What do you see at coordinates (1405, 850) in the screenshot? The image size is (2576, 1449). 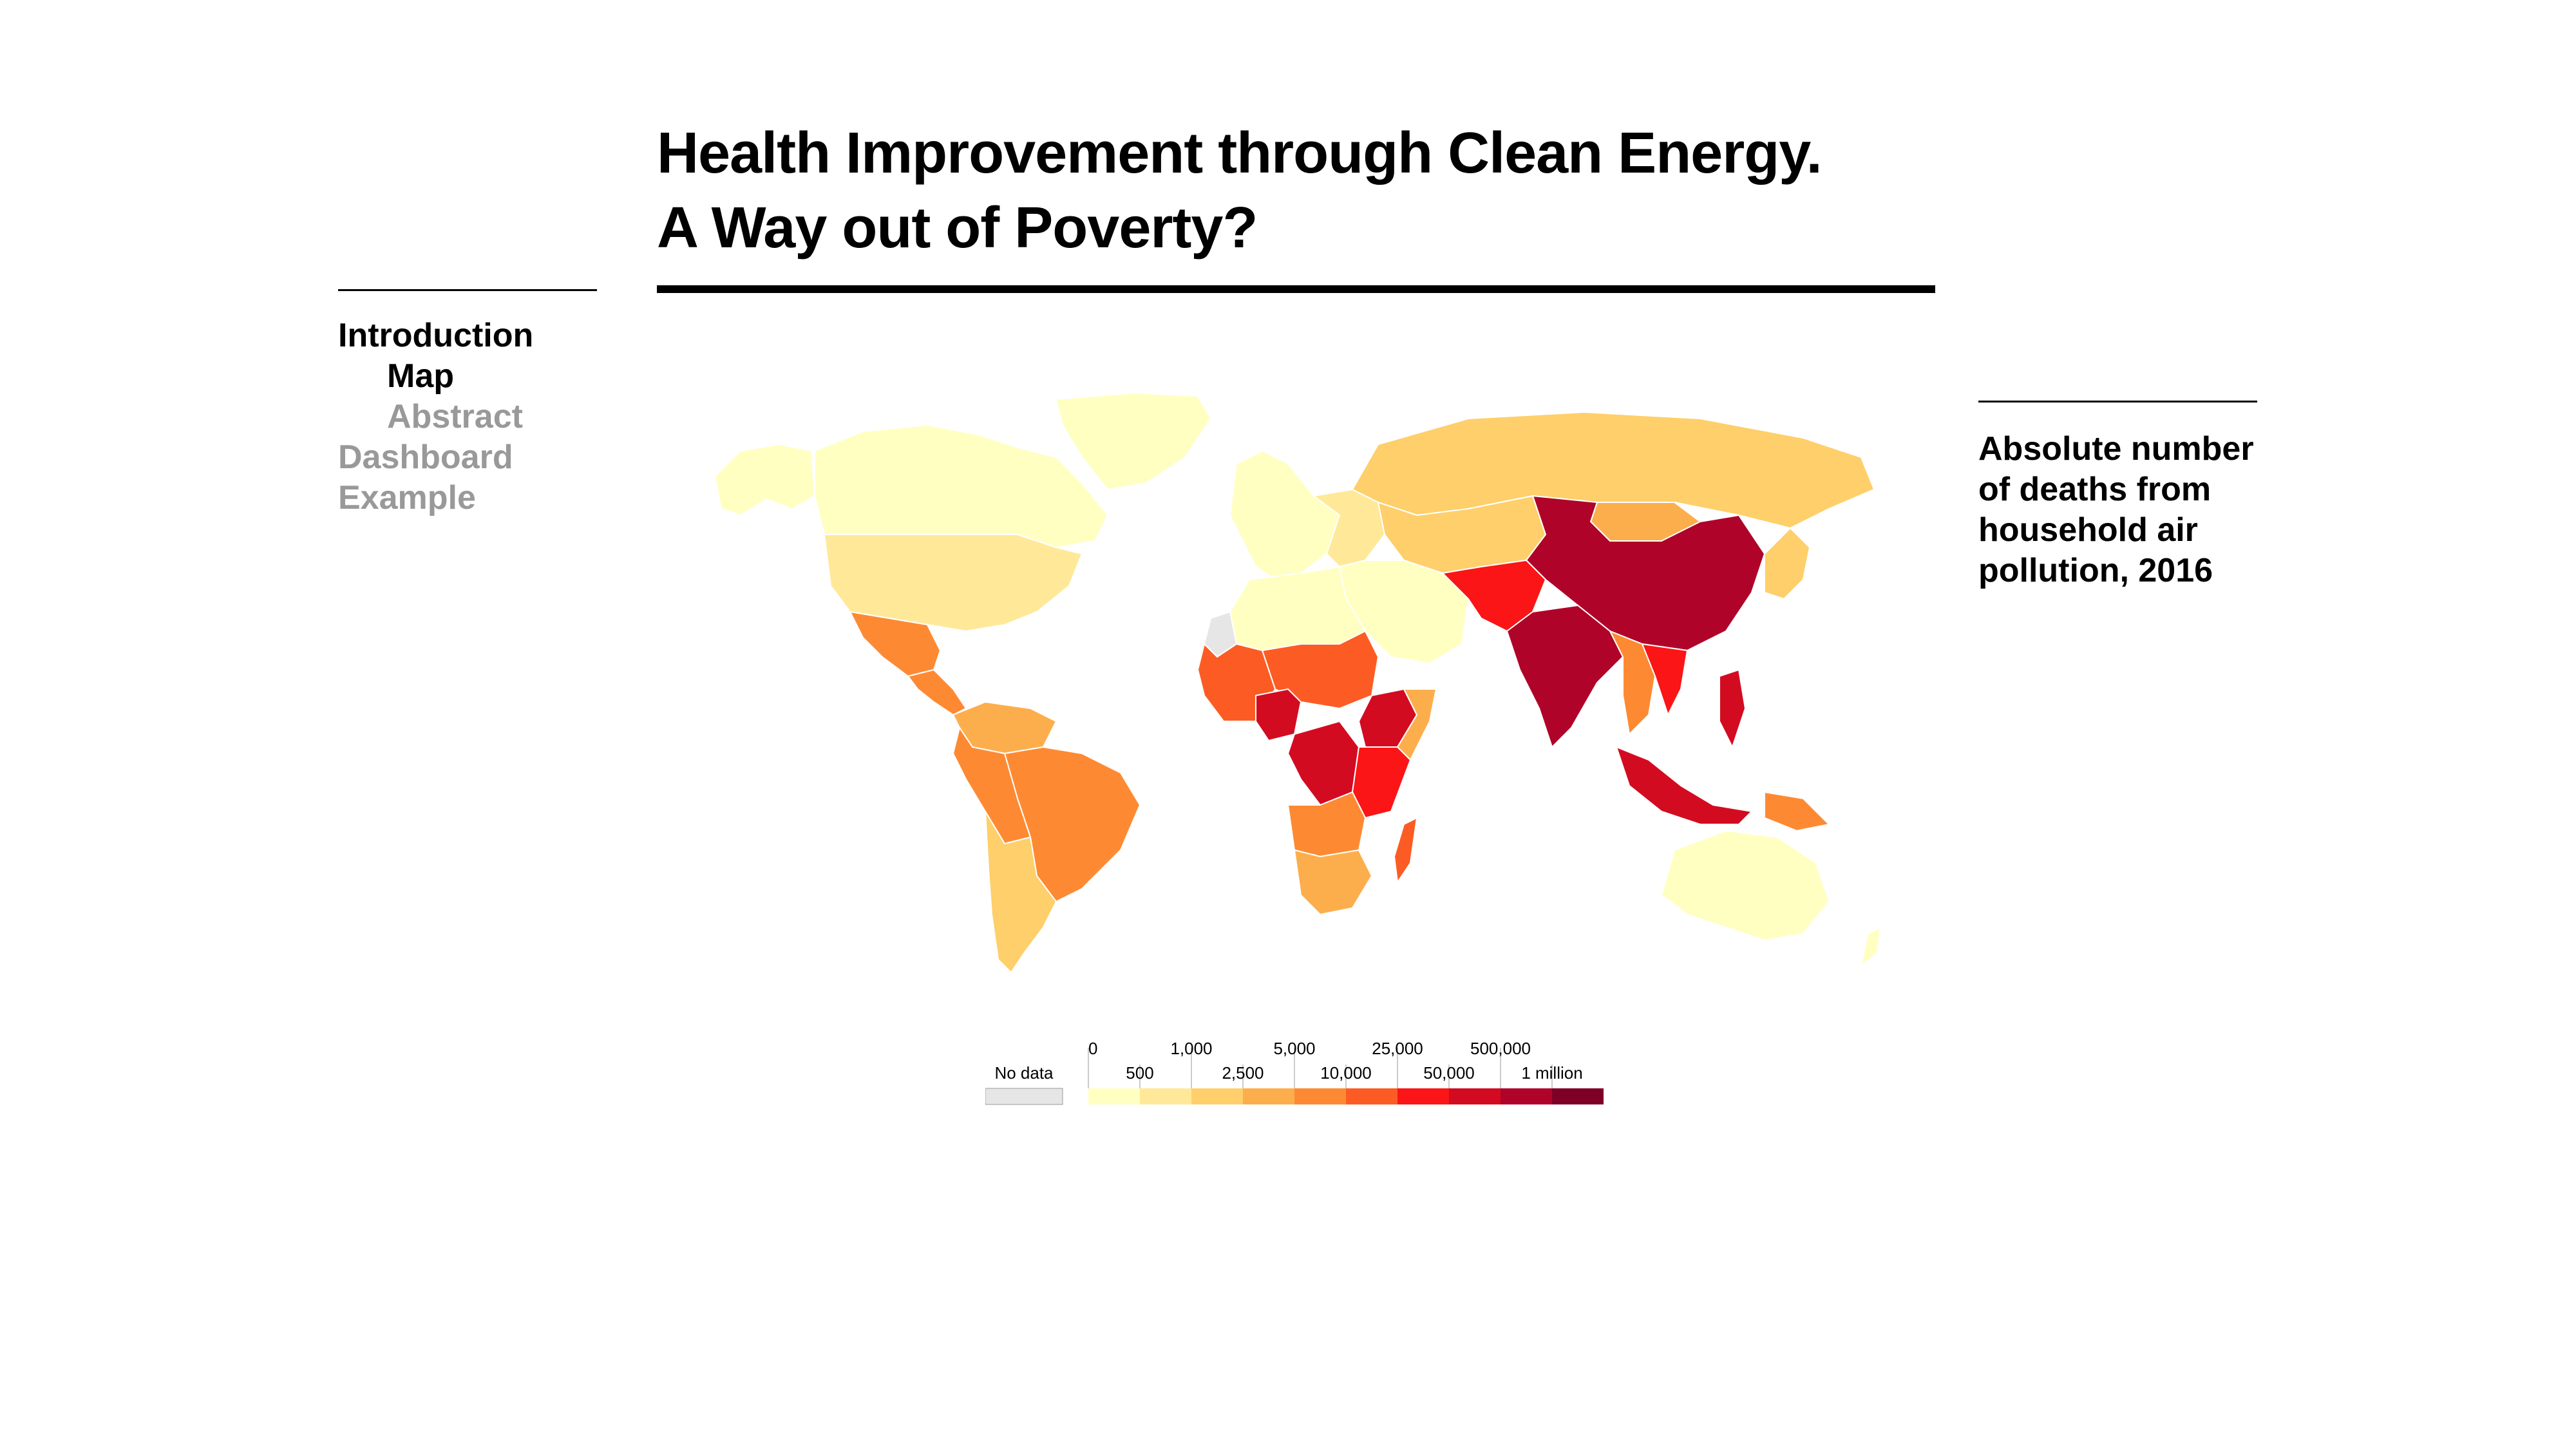 I see `region-madagascar` at bounding box center [1405, 850].